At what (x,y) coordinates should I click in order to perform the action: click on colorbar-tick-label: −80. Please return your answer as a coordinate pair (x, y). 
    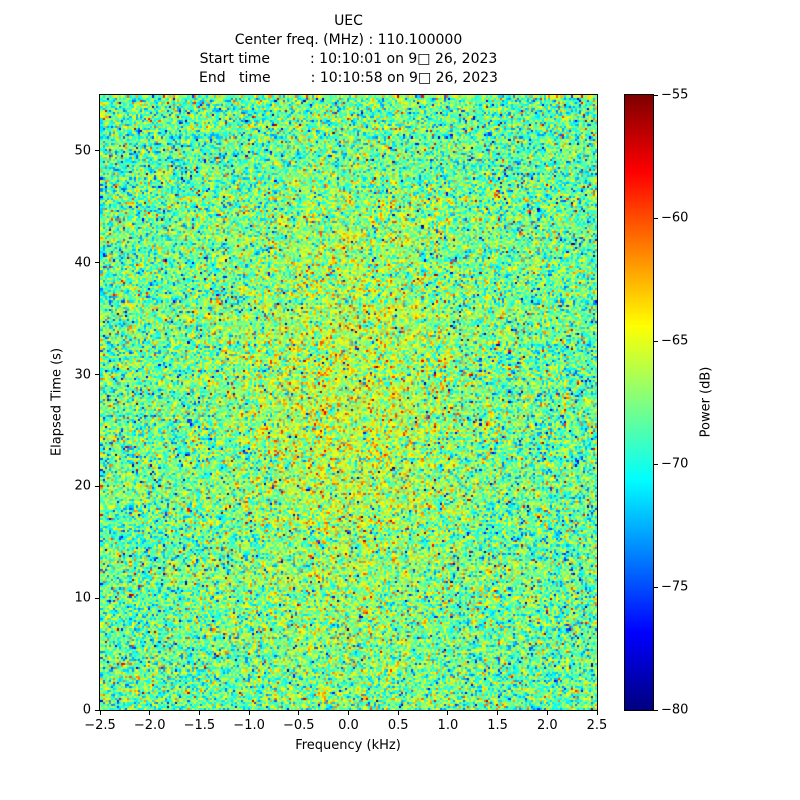
    Looking at the image, I should click on (675, 710).